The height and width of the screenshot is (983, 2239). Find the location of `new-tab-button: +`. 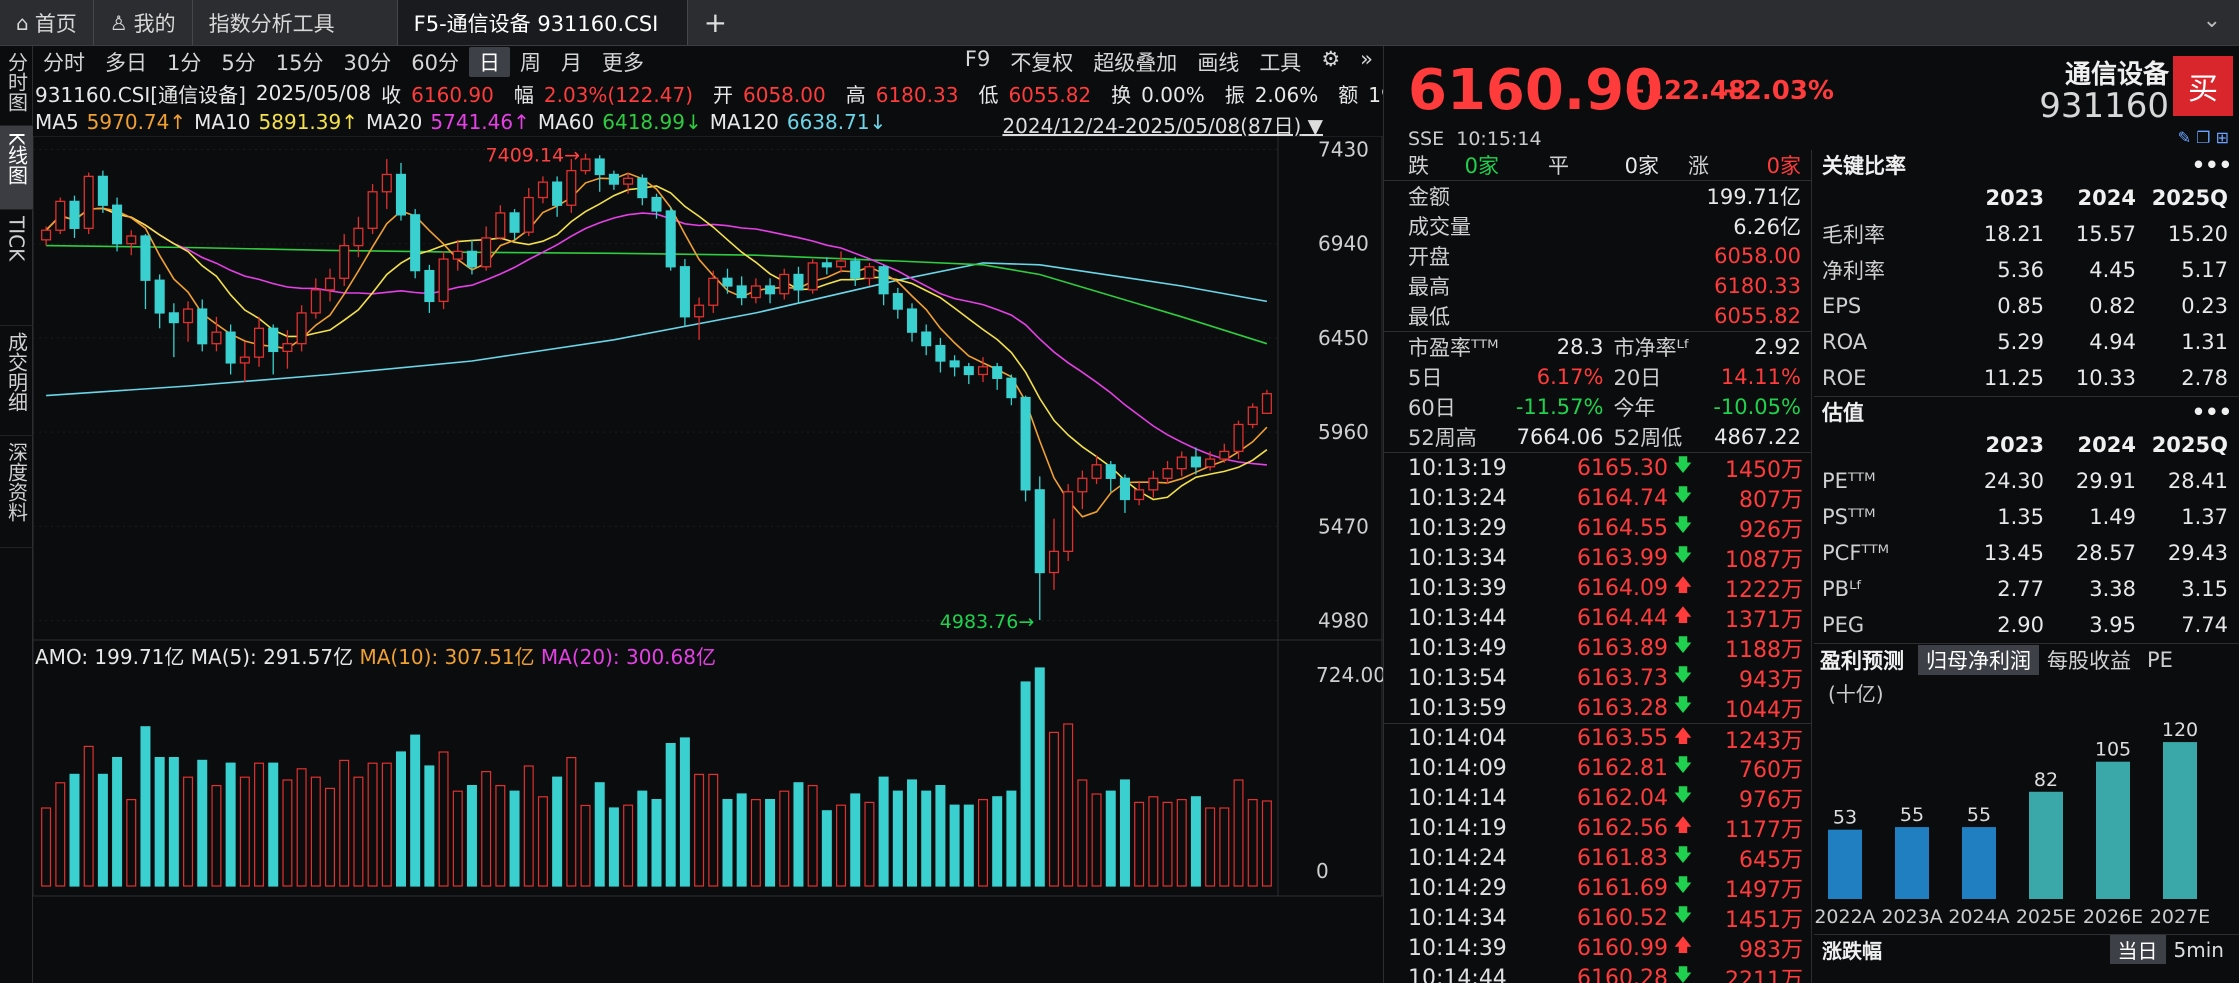

new-tab-button: + is located at coordinates (715, 22).